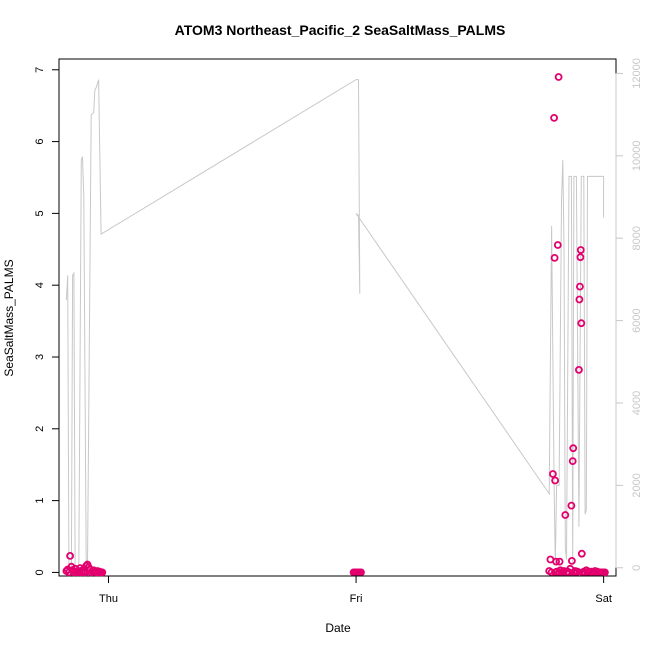  Describe the element at coordinates (47, 321) in the screenshot. I see `y-axis: 0 1 2 3 4 5 6 7` at that location.